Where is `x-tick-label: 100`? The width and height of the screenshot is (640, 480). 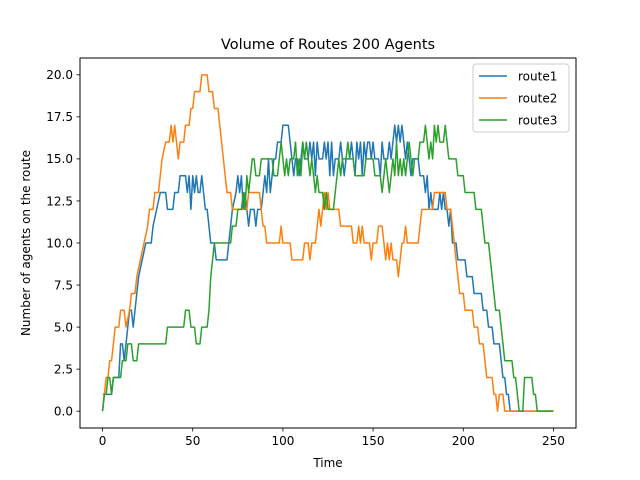
x-tick-label: 100 is located at coordinates (282, 441).